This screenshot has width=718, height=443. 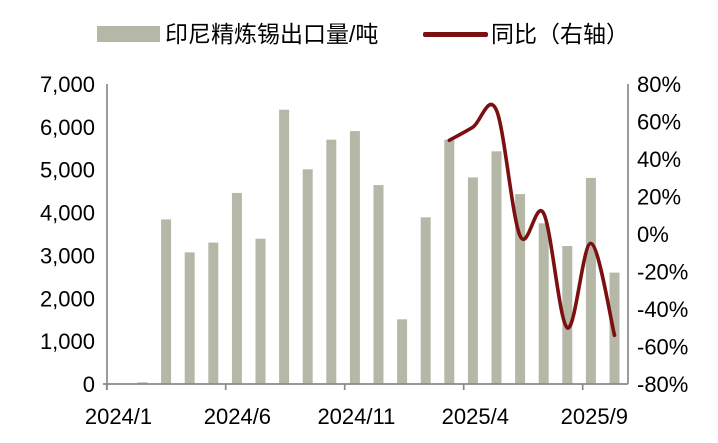 I want to click on left-axis-label: 2,000, so click(x=67, y=298).